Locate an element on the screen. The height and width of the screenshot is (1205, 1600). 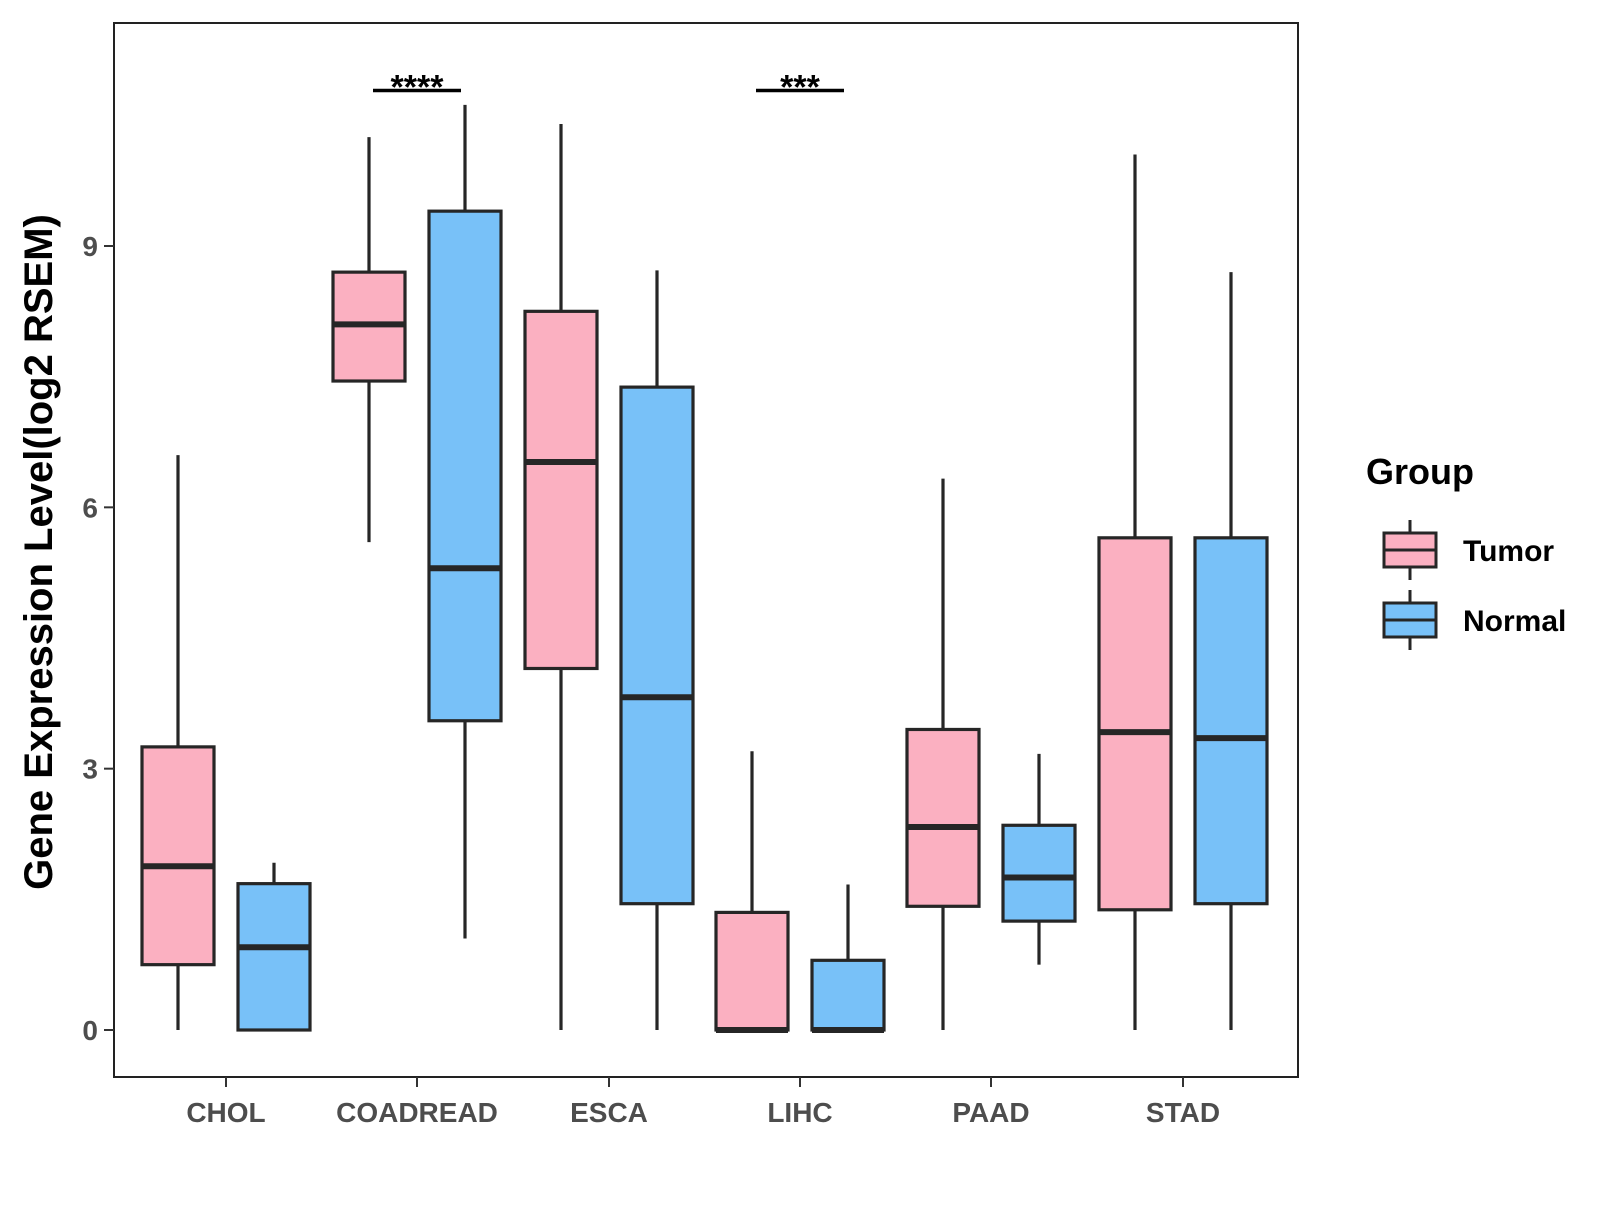
legend-entries: Tumor Normal is located at coordinates (1474, 585).